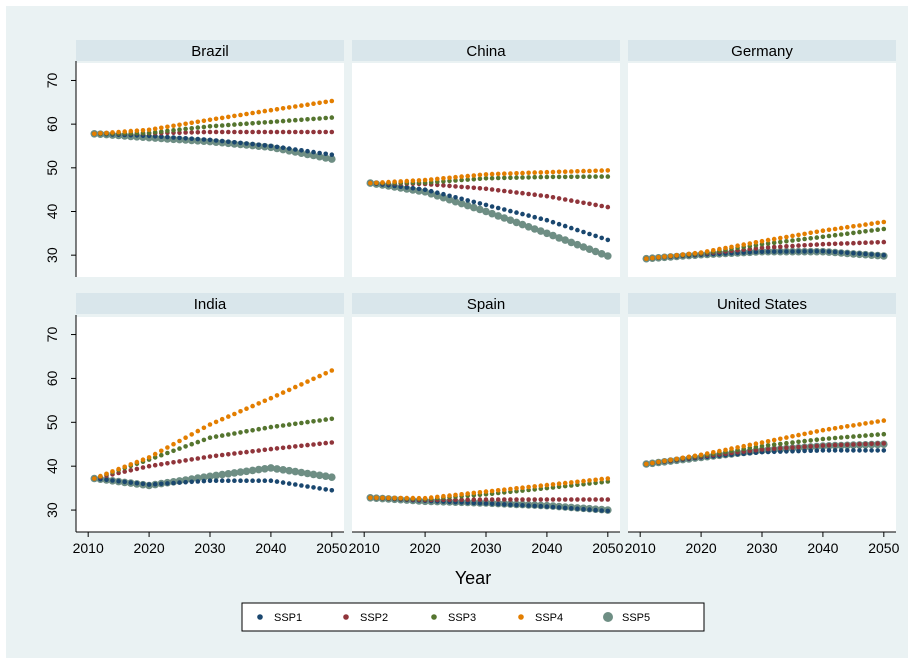  What do you see at coordinates (701, 548) in the screenshot?
I see `x-tick-label: 2020` at bounding box center [701, 548].